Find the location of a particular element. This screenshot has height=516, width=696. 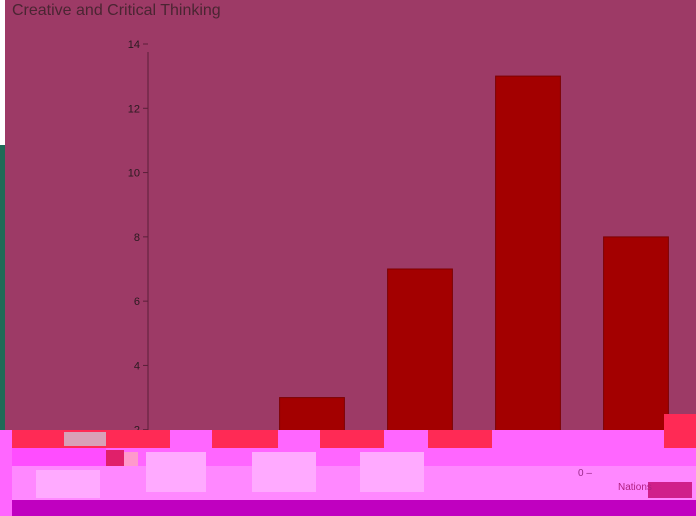

y-tick-label: 4 is located at coordinates (137, 366).